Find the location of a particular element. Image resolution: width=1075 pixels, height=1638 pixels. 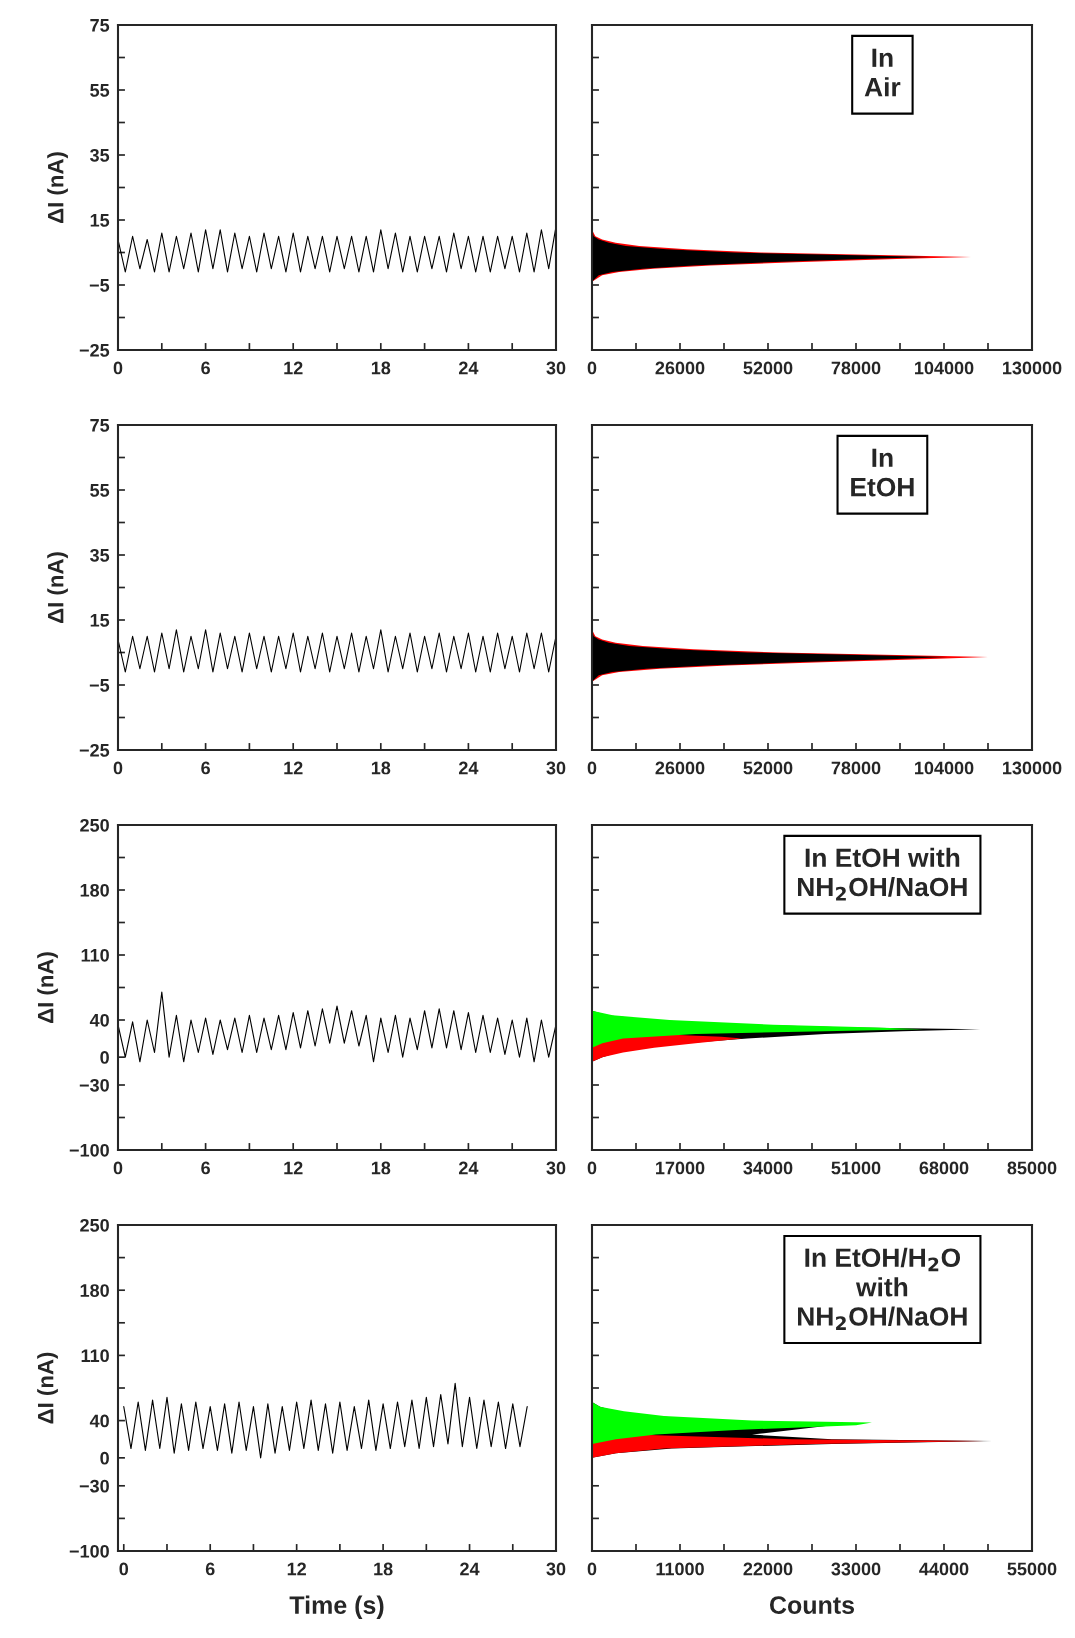

x-tick-label: 22000 is located at coordinates (768, 1569).